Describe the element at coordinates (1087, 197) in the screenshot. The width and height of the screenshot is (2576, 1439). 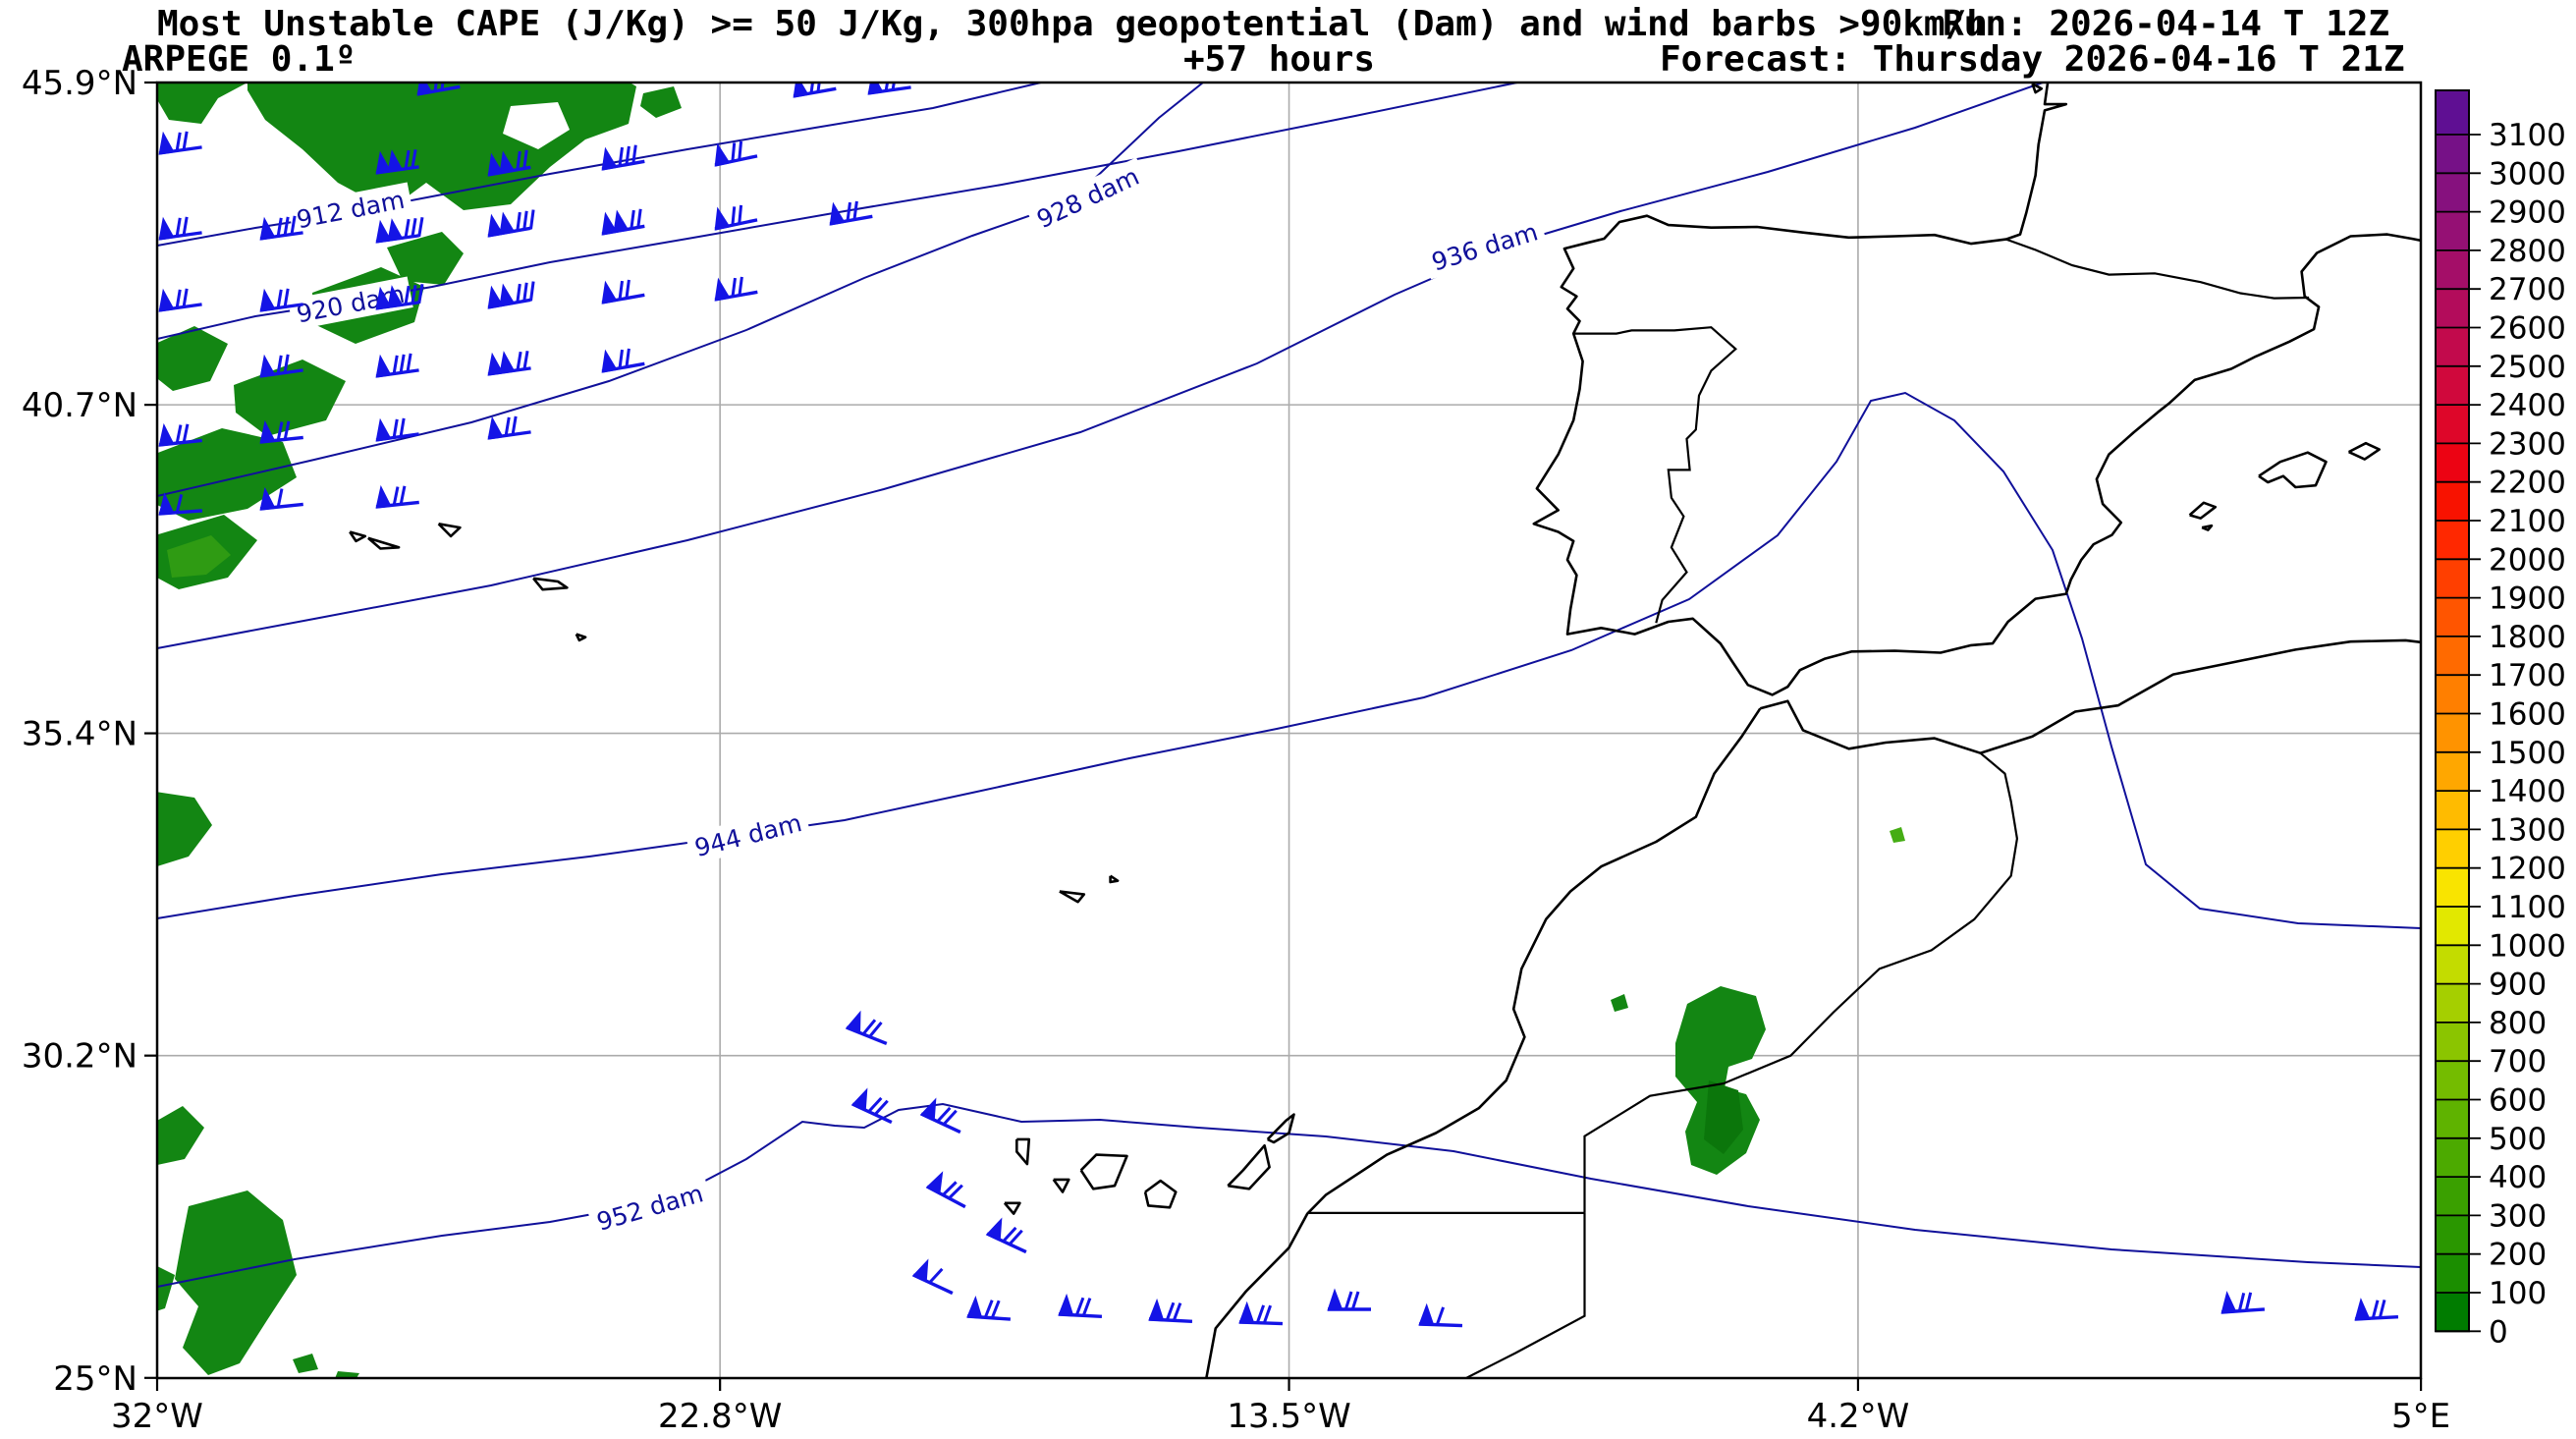
I see `contour-label-group: 928 dam` at that location.